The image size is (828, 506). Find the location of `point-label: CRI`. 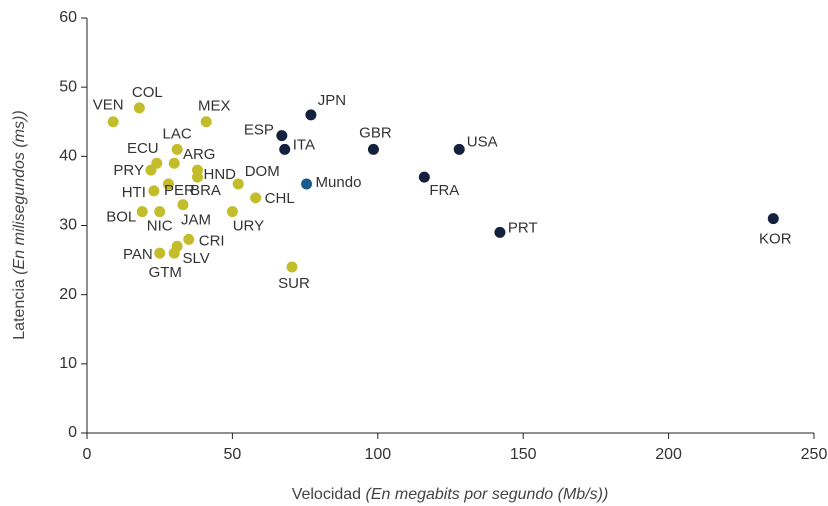

point-label: CRI is located at coordinates (212, 240).